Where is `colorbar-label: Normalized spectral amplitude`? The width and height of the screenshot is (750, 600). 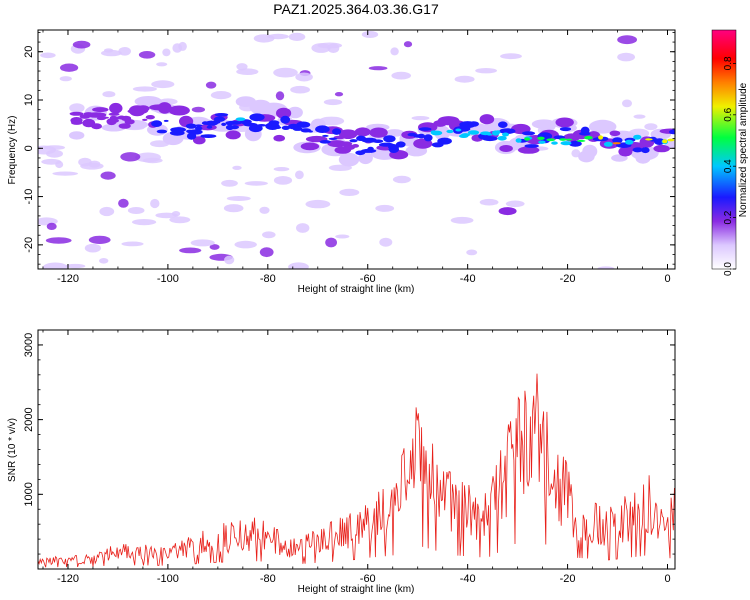 colorbar-label: Normalized spectral amplitude is located at coordinates (743, 149).